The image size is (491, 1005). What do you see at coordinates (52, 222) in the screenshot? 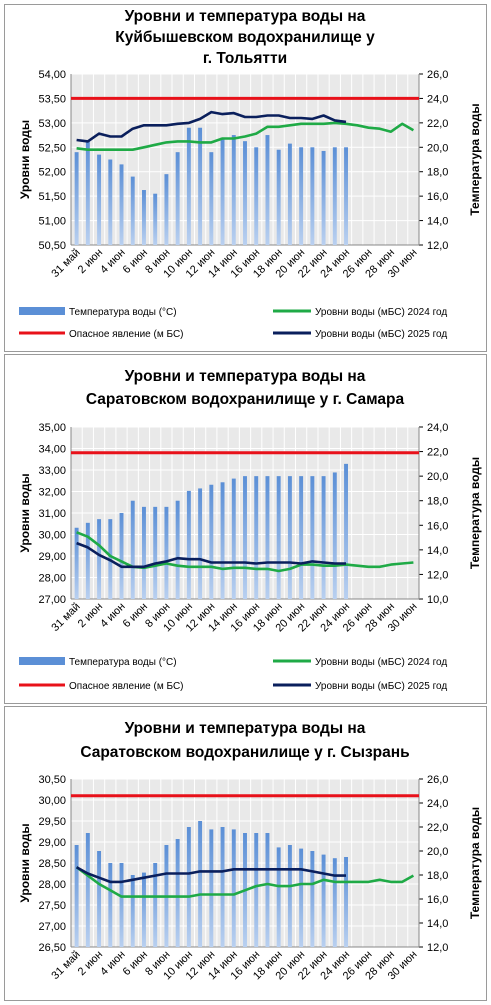
I see `y-tick-label: 51,00` at bounding box center [52, 222].